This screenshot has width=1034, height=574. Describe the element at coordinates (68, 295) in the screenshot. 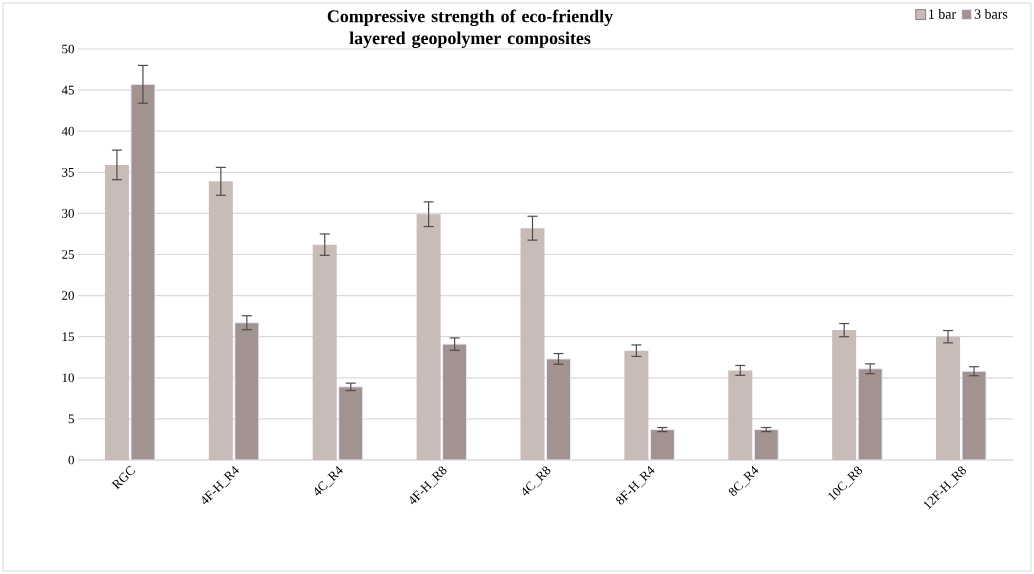

I see `y-tick-label: 20` at that location.